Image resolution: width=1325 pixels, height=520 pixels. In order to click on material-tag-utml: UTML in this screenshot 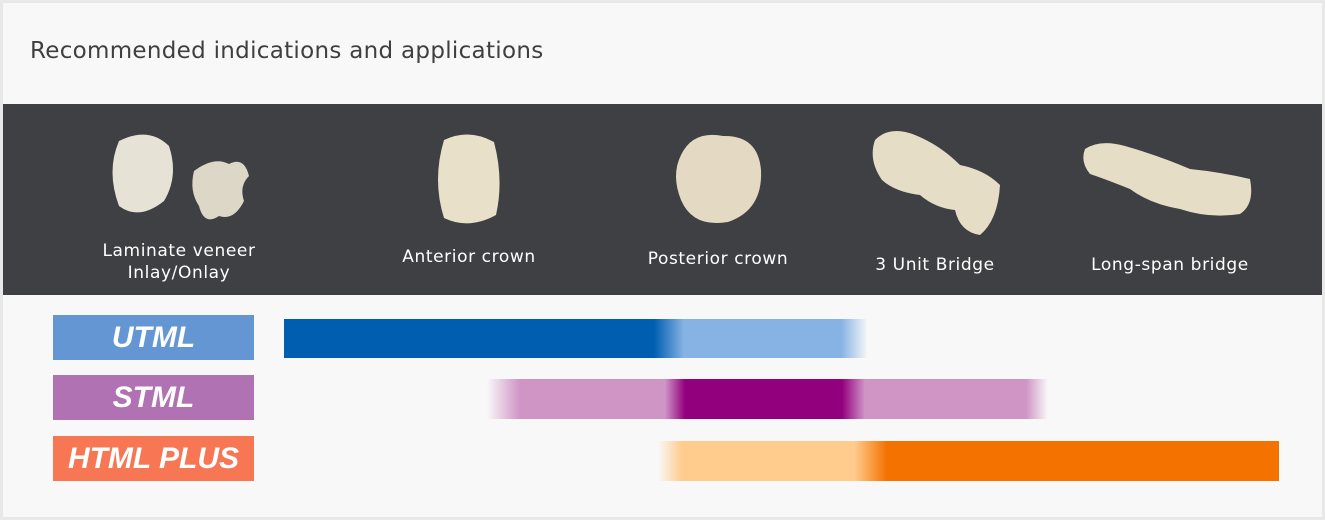, I will do `click(153, 337)`.